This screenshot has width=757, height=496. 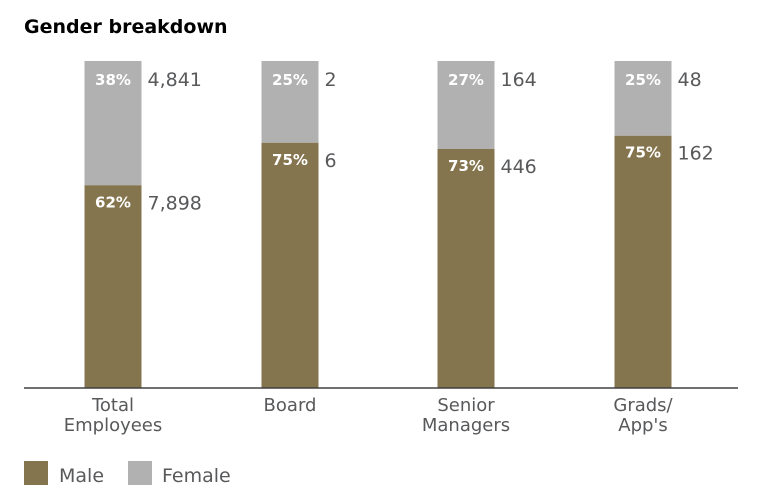 What do you see at coordinates (126, 27) in the screenshot?
I see `chart-title: Gender breakdown` at bounding box center [126, 27].